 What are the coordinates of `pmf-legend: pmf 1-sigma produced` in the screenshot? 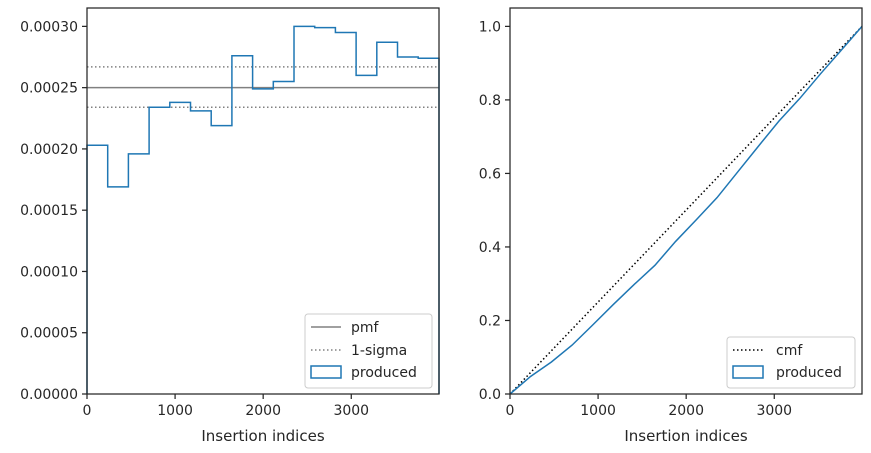 It's located at (368, 351).